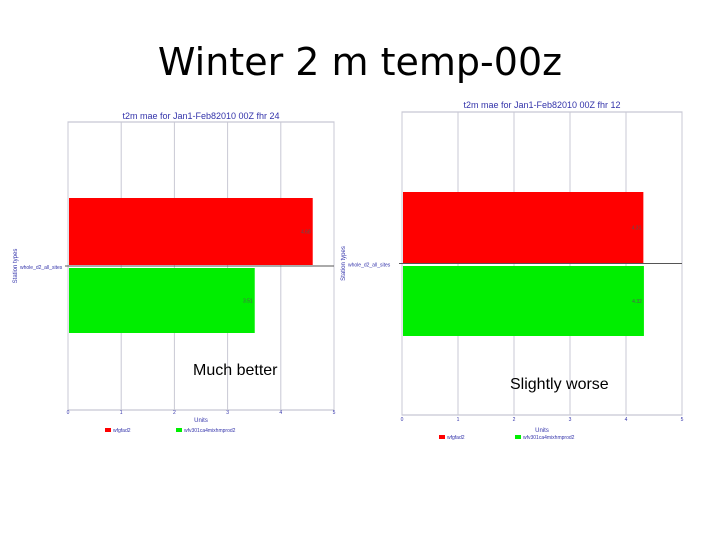 This screenshot has width=720, height=540. Describe the element at coordinates (637, 229) in the screenshot. I see `bar-value-label: 4.31` at that location.